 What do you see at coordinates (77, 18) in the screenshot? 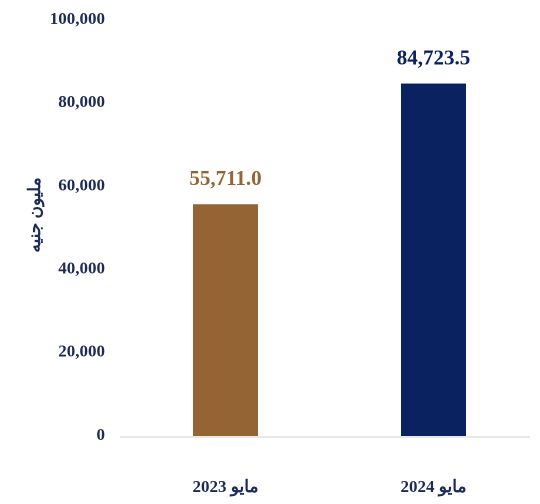
I see `y-tick-label: 100,000` at bounding box center [77, 18].